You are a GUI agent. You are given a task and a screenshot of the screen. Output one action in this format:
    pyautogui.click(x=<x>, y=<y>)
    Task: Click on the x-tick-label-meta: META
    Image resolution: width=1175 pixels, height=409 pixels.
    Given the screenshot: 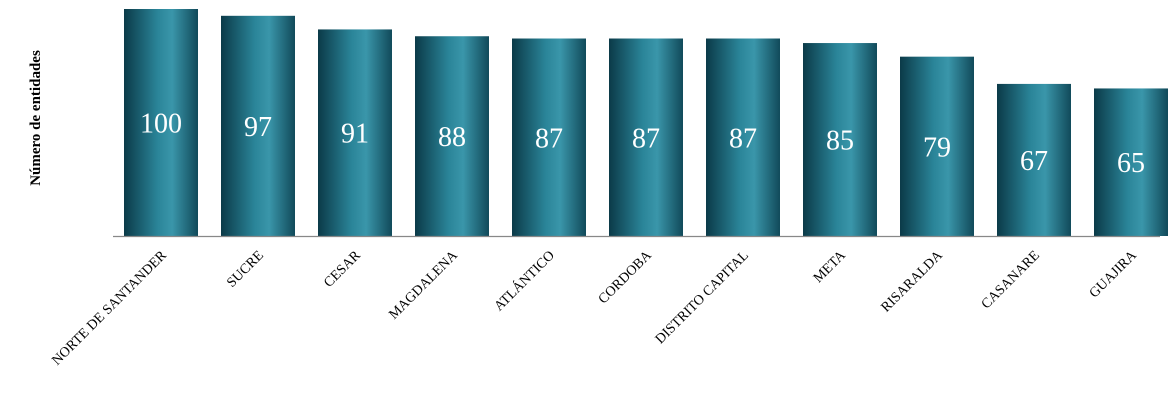 What is the action you would take?
    pyautogui.click(x=830, y=267)
    